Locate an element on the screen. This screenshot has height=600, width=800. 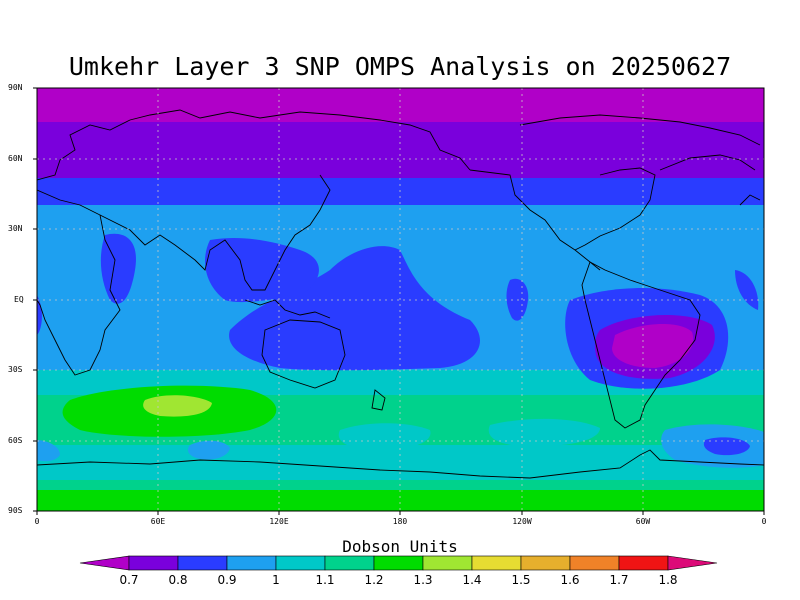
lat-label-60s: 60S is located at coordinates (15, 440).